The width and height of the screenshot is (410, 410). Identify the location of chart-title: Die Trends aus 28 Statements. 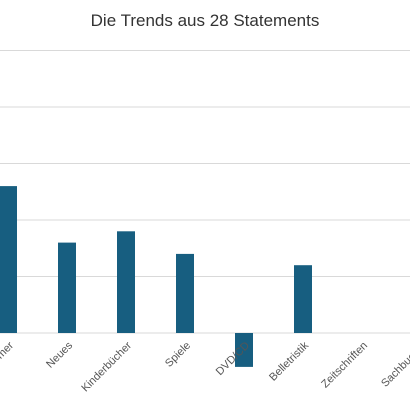
(205, 20).